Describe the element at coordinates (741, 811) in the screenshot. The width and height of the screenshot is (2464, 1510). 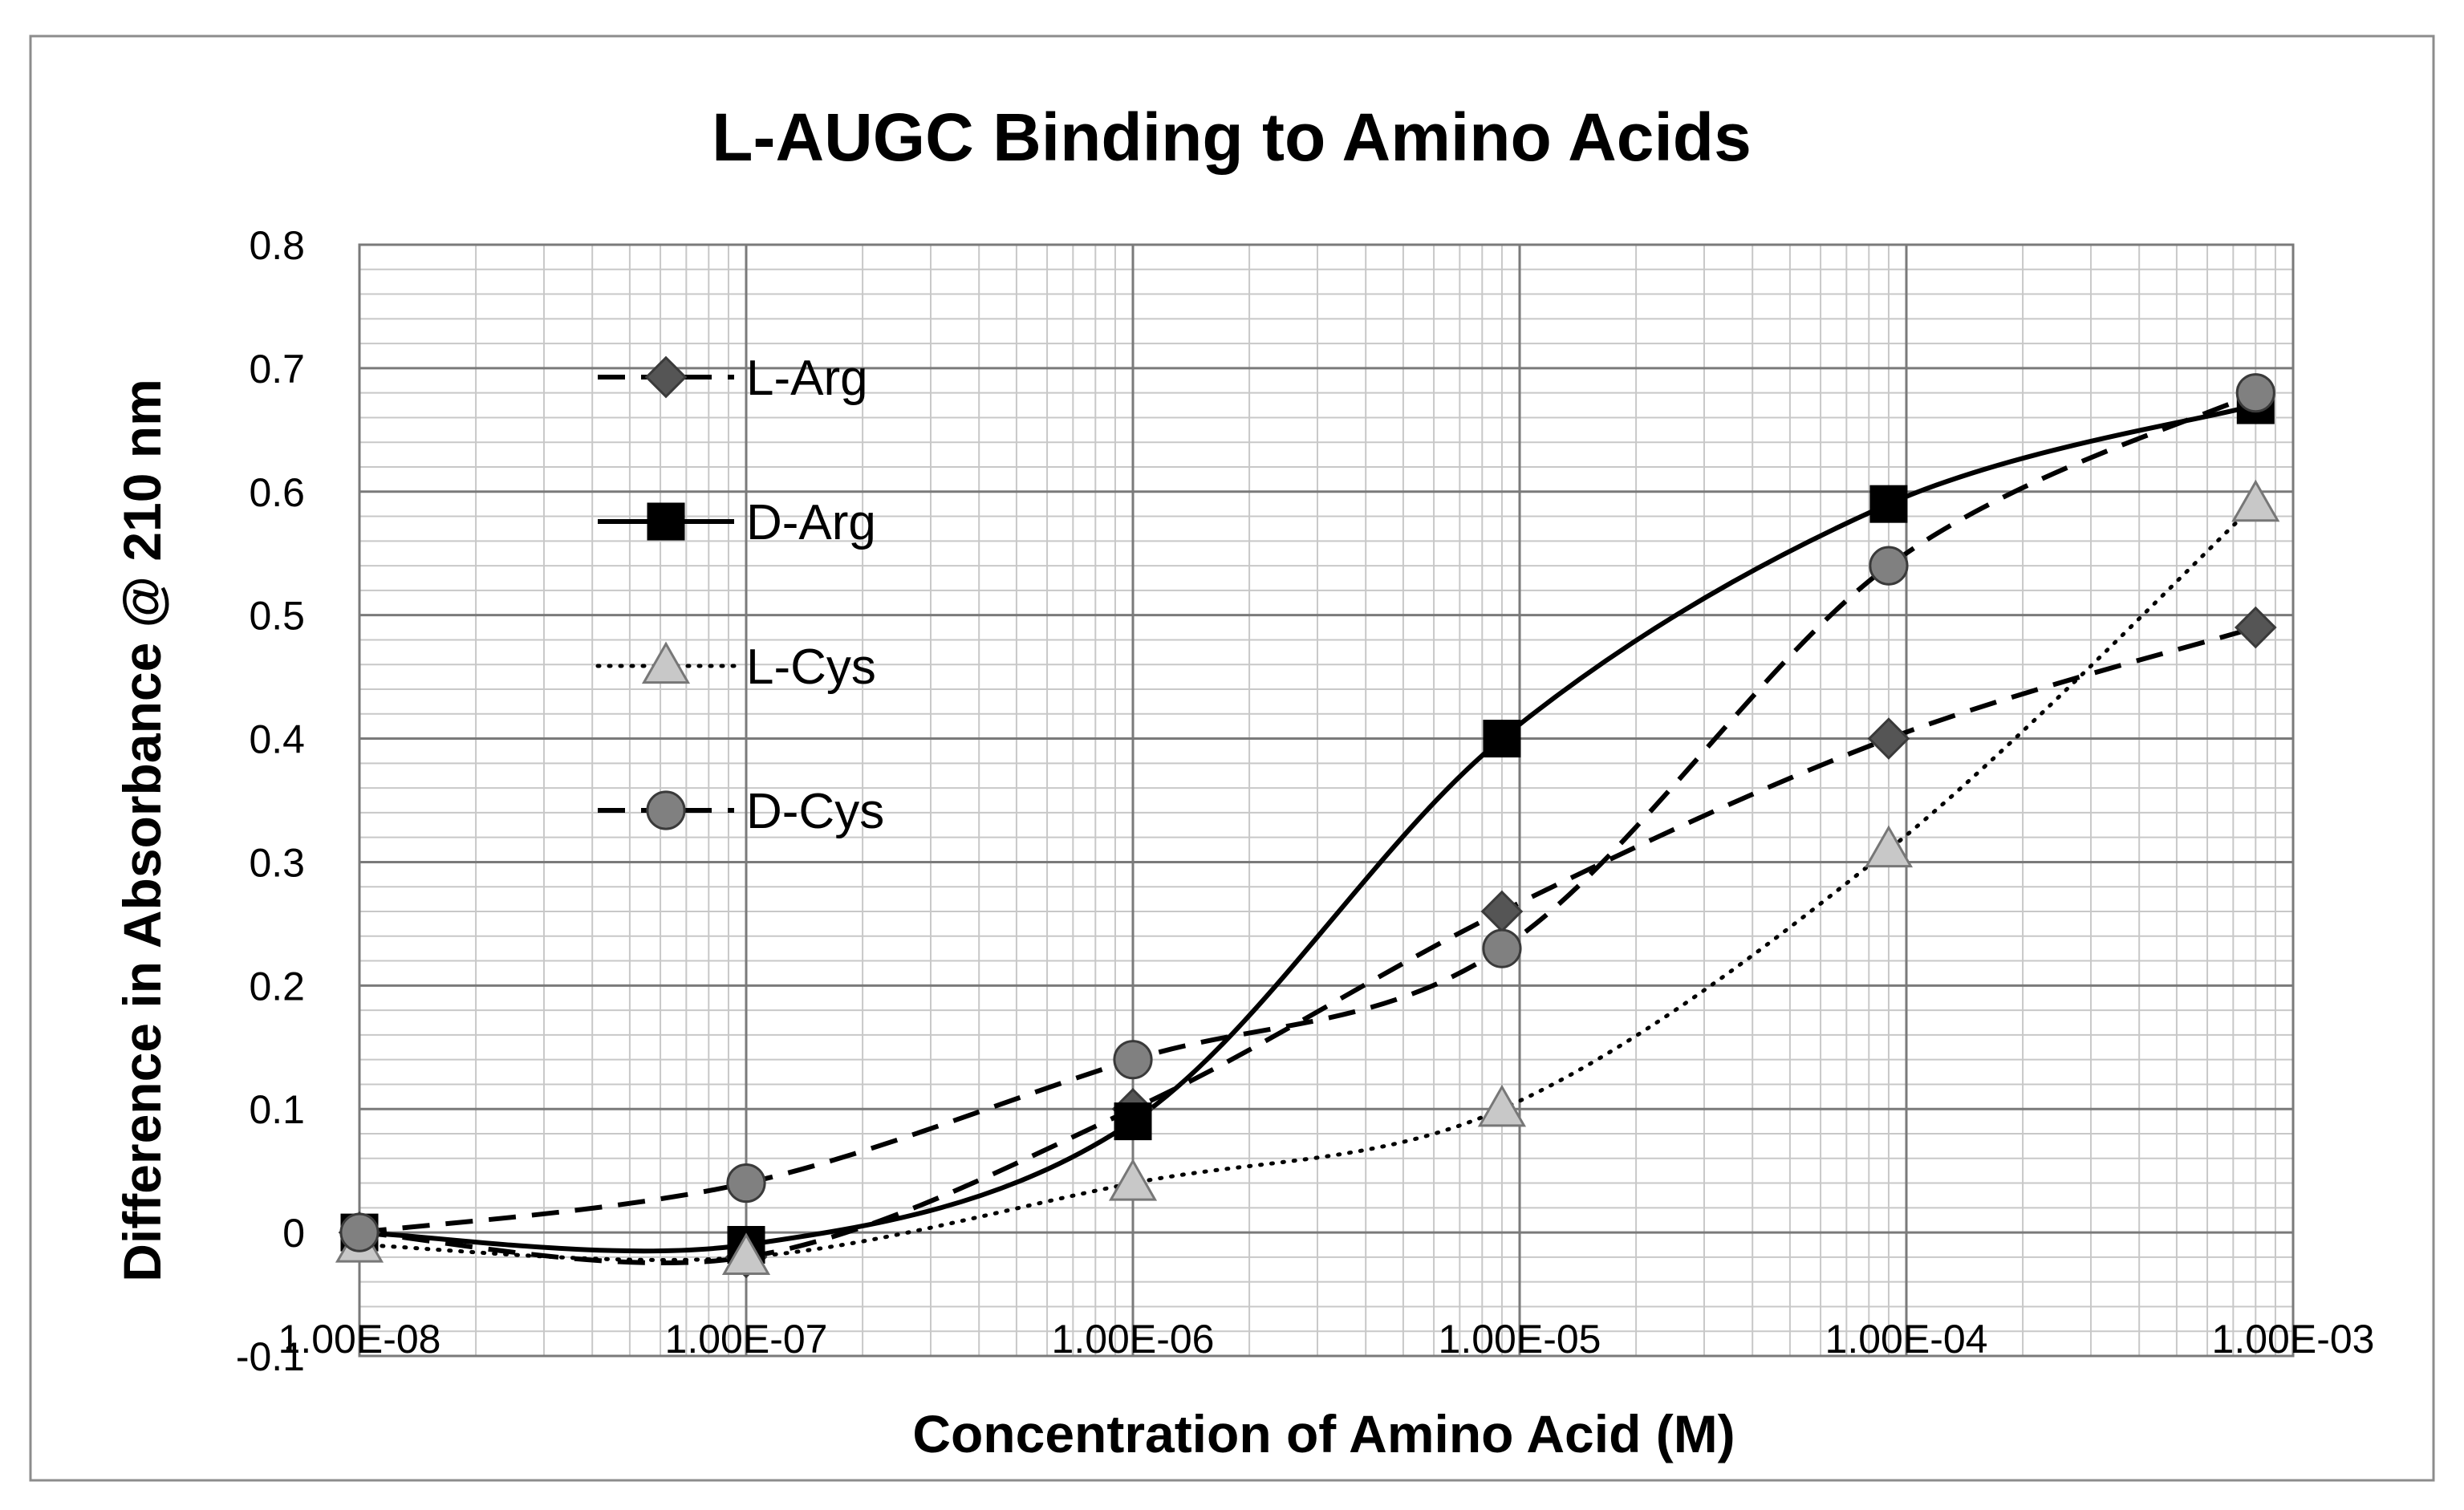
I see `legend-item-d-cys: D-Cys` at that location.